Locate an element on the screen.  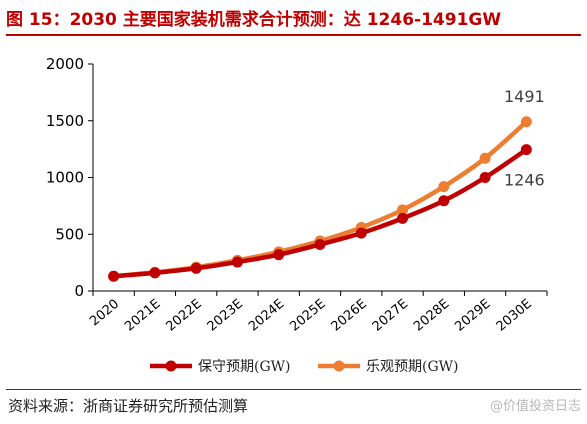
legend-label-optimistic: 乐观预期(GW) is located at coordinates (412, 367).